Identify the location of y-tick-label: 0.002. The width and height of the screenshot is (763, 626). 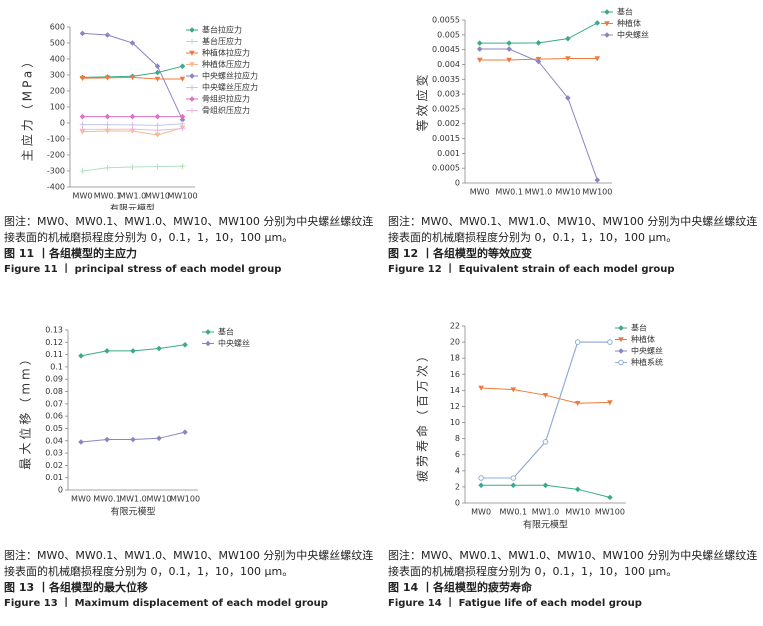
(448, 123).